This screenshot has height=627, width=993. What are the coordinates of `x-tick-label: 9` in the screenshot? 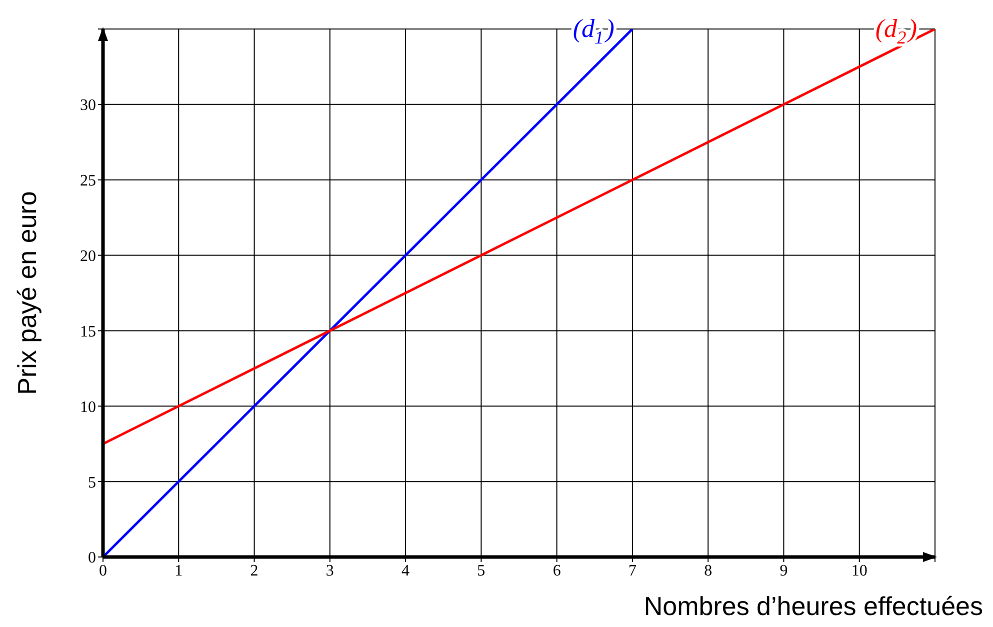 It's located at (784, 571).